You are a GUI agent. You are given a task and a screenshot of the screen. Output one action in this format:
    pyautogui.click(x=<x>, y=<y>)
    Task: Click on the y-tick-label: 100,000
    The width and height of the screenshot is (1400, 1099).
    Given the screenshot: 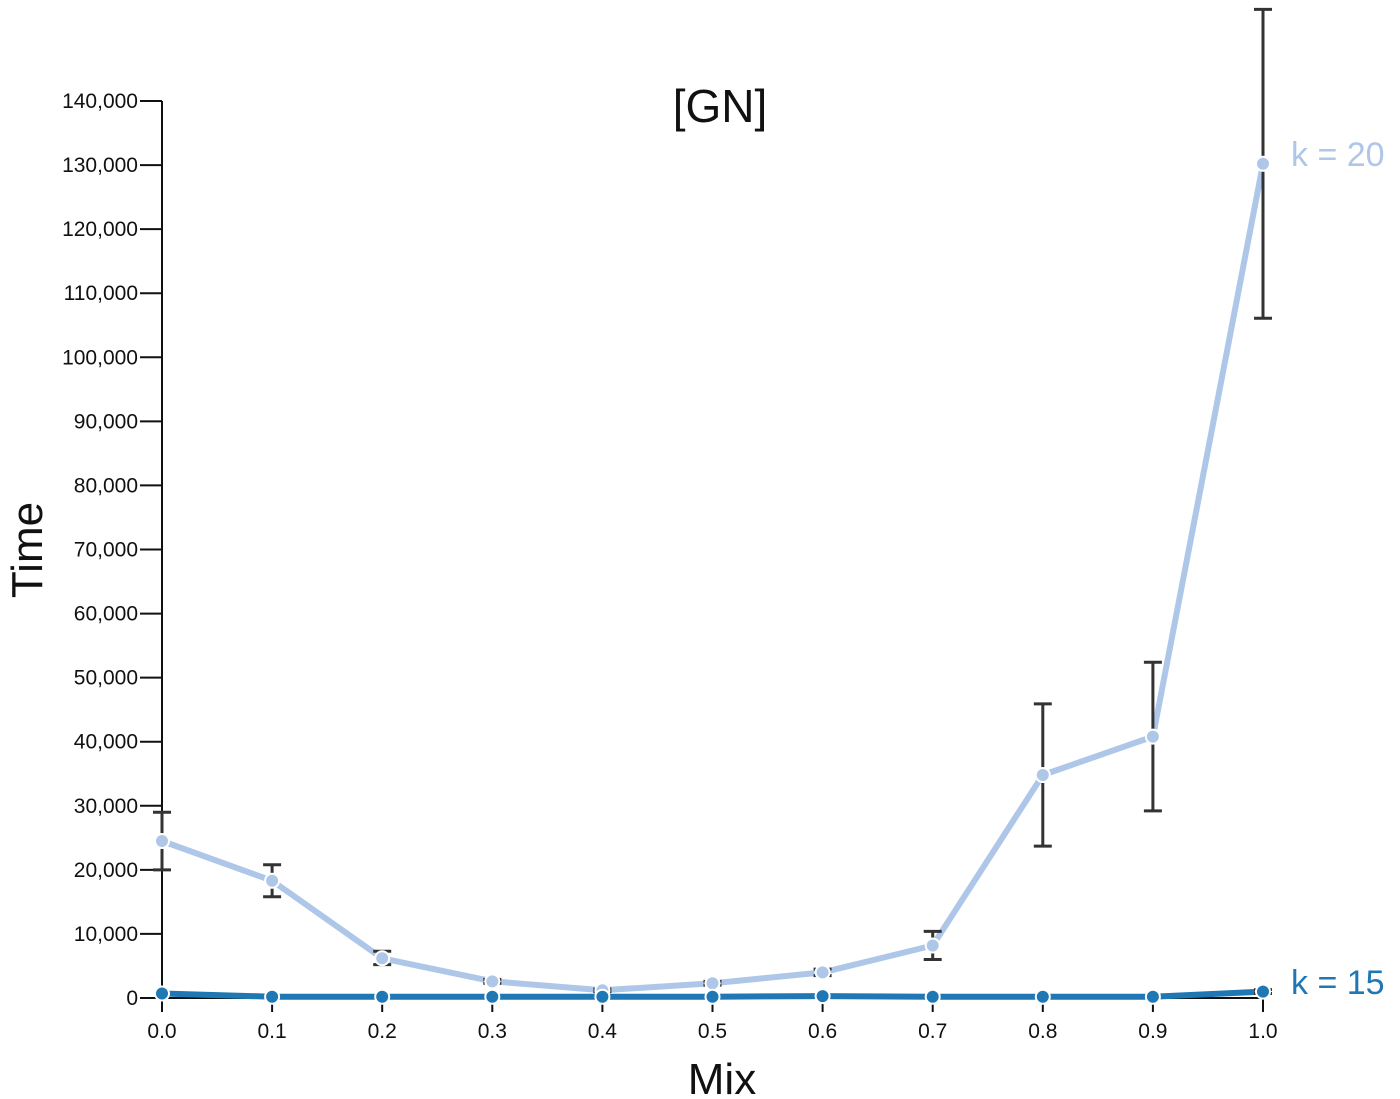 What is the action you would take?
    pyautogui.click(x=100, y=357)
    